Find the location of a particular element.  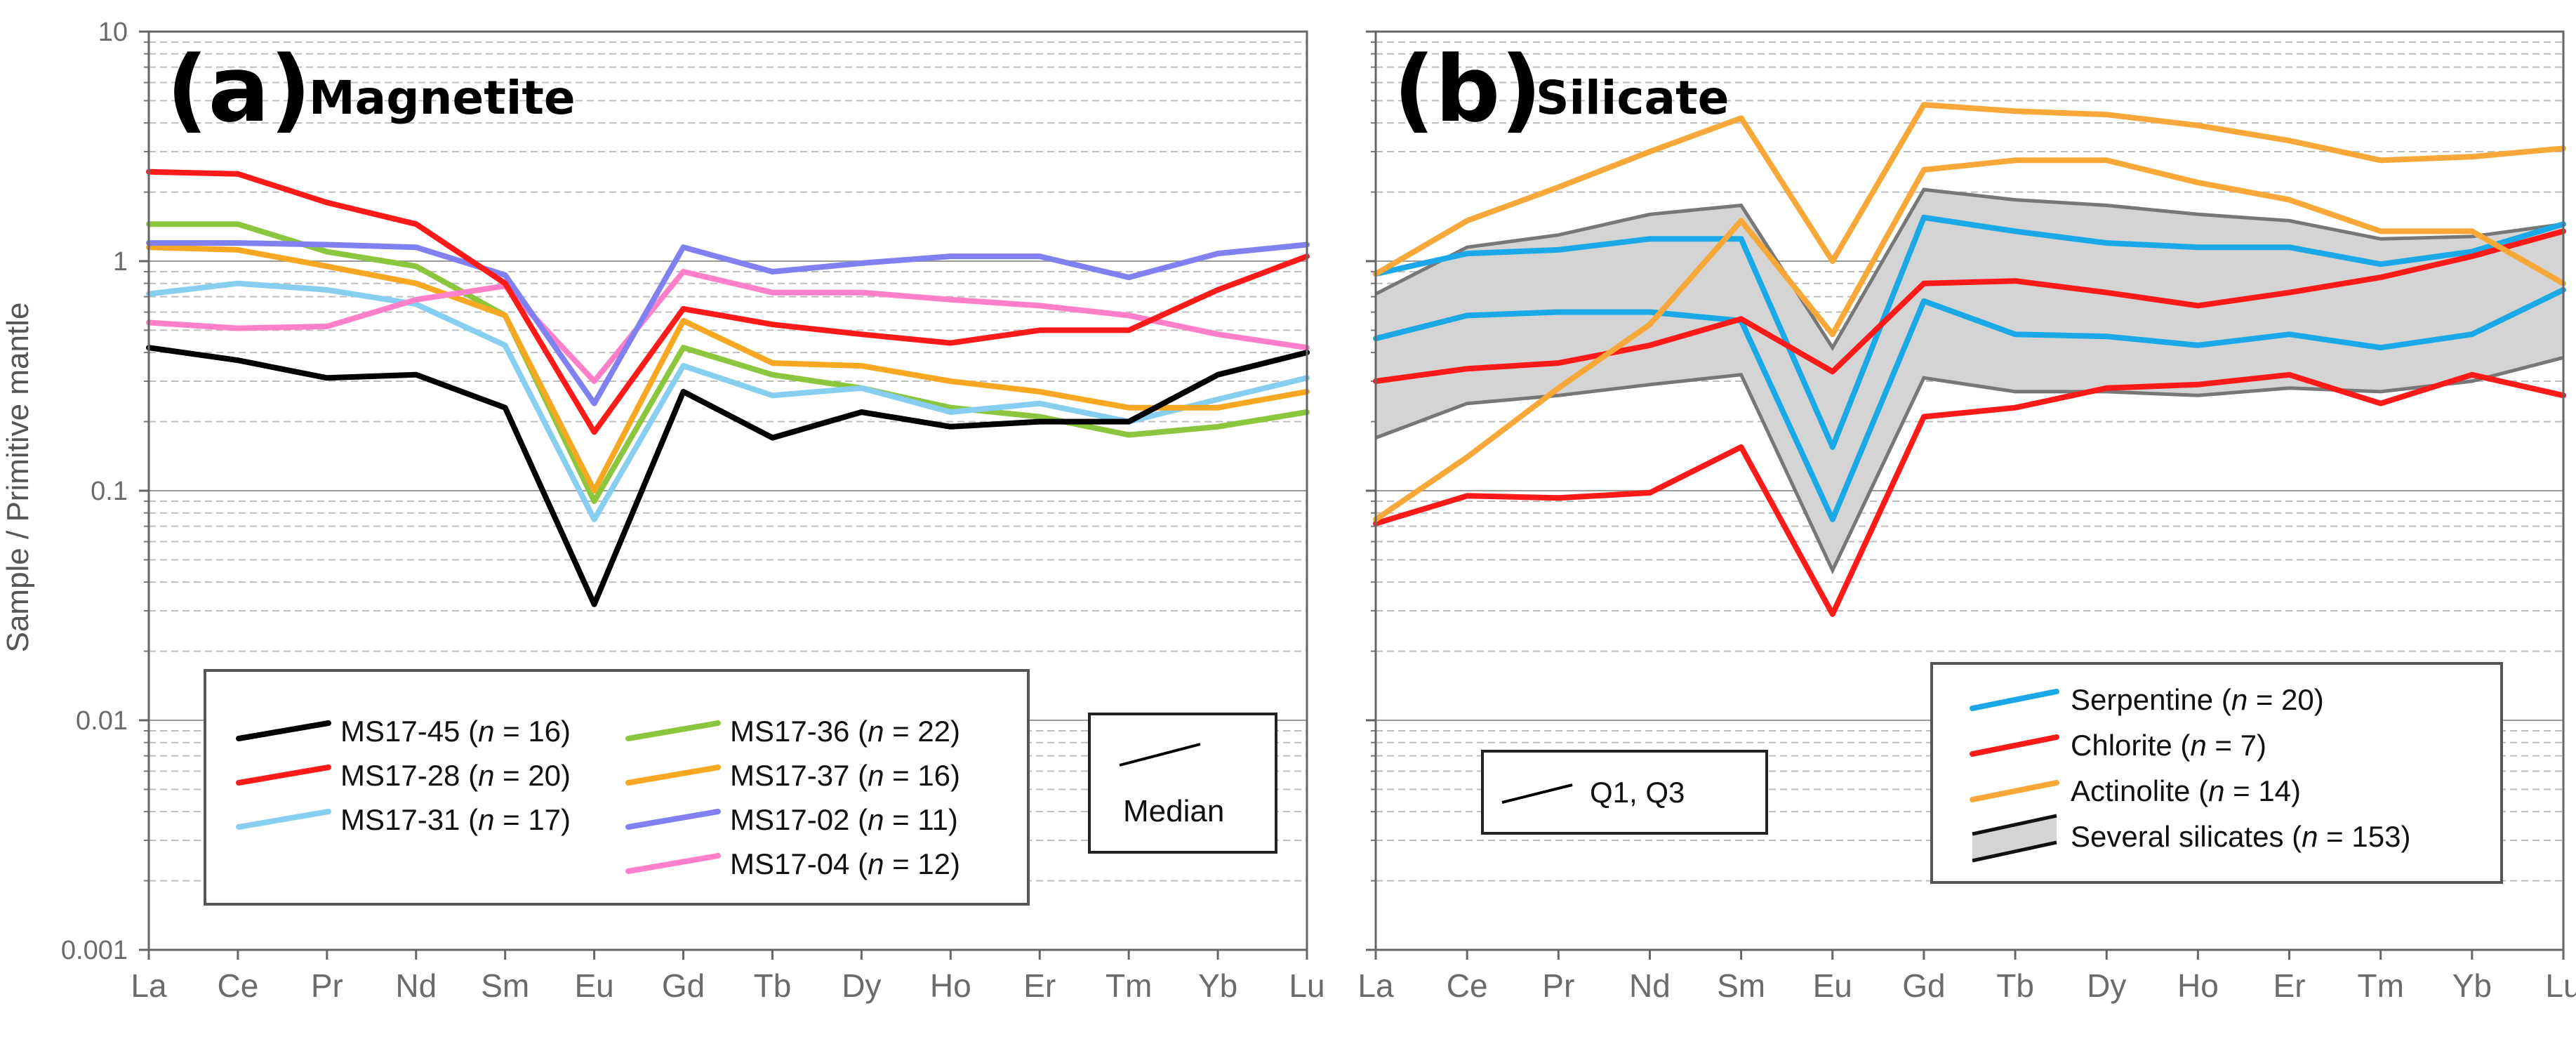

legend-entry-name: MS17-28 is located at coordinates (400, 775).